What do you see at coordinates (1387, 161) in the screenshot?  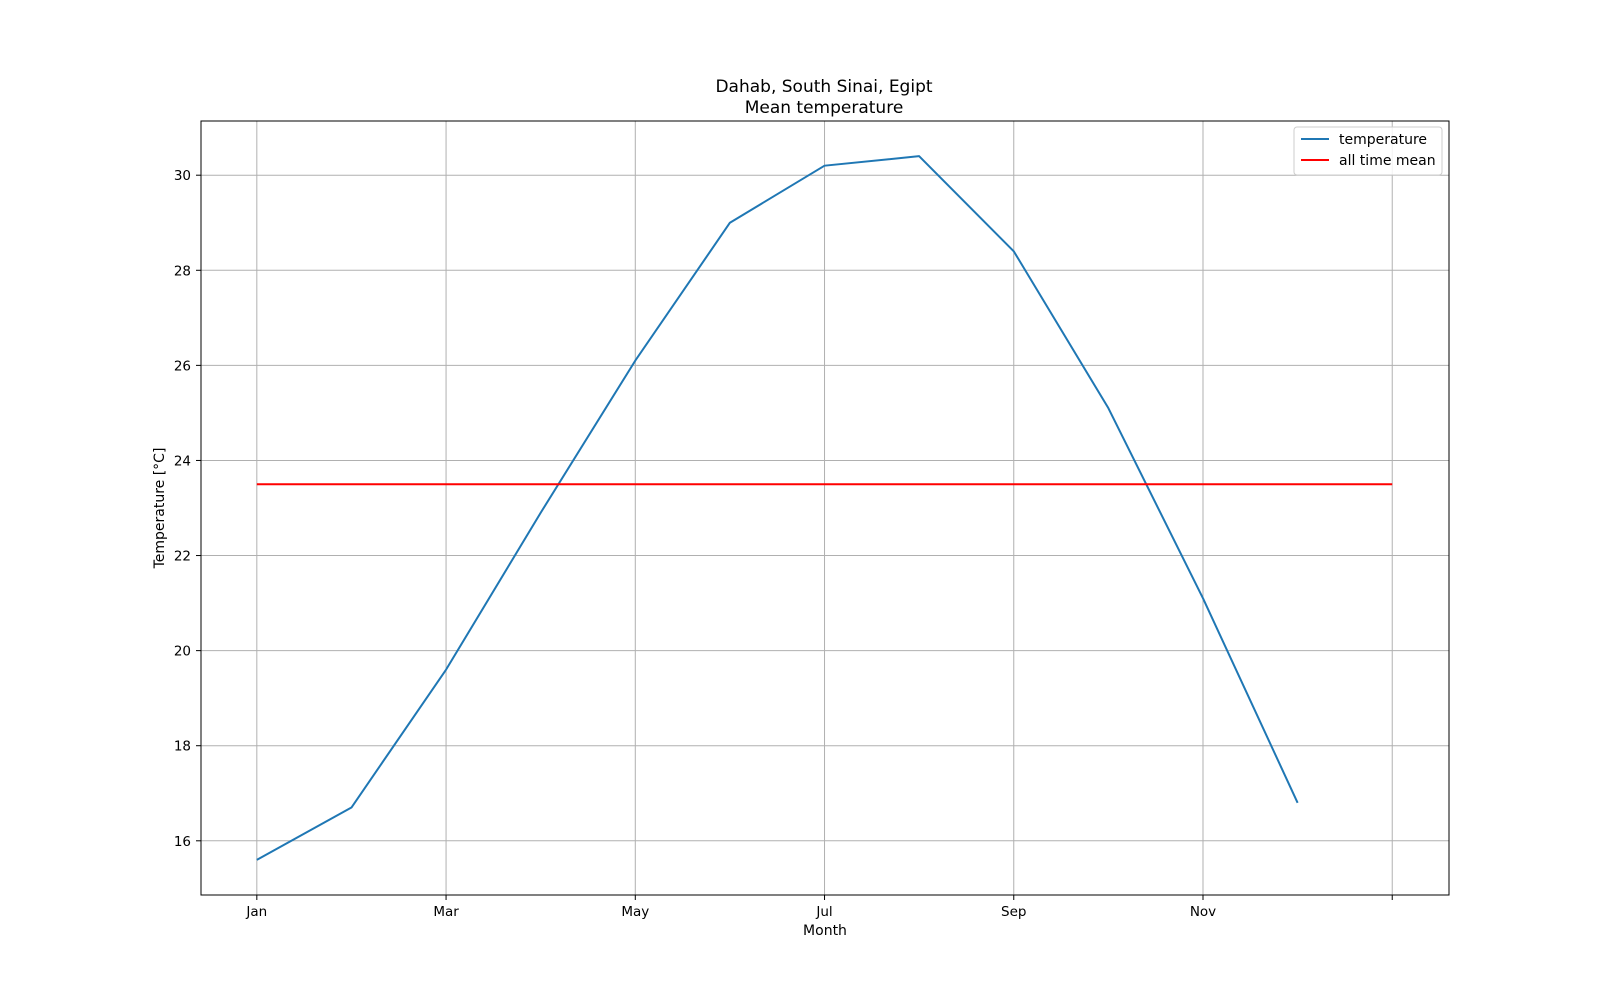 I see `legend-label-all-time-mean: all time mean` at bounding box center [1387, 161].